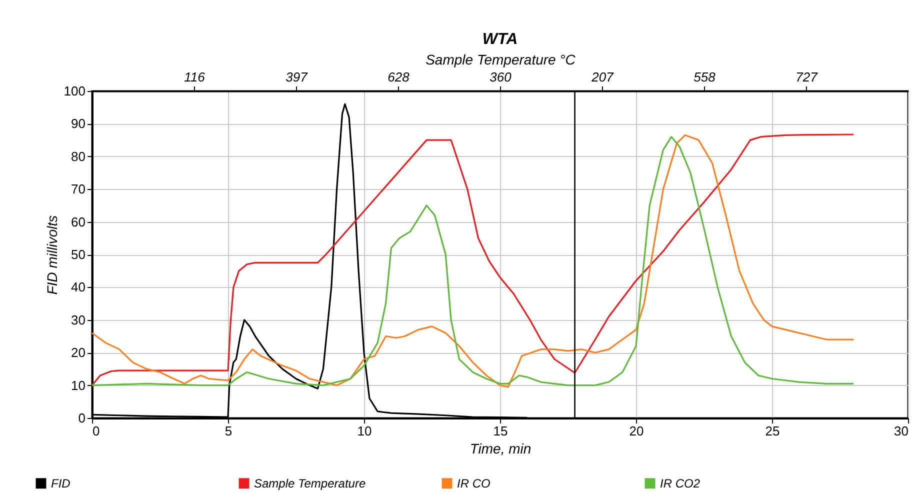 The image size is (914, 494). What do you see at coordinates (500, 39) in the screenshot?
I see `chart-title: WTA` at bounding box center [500, 39].